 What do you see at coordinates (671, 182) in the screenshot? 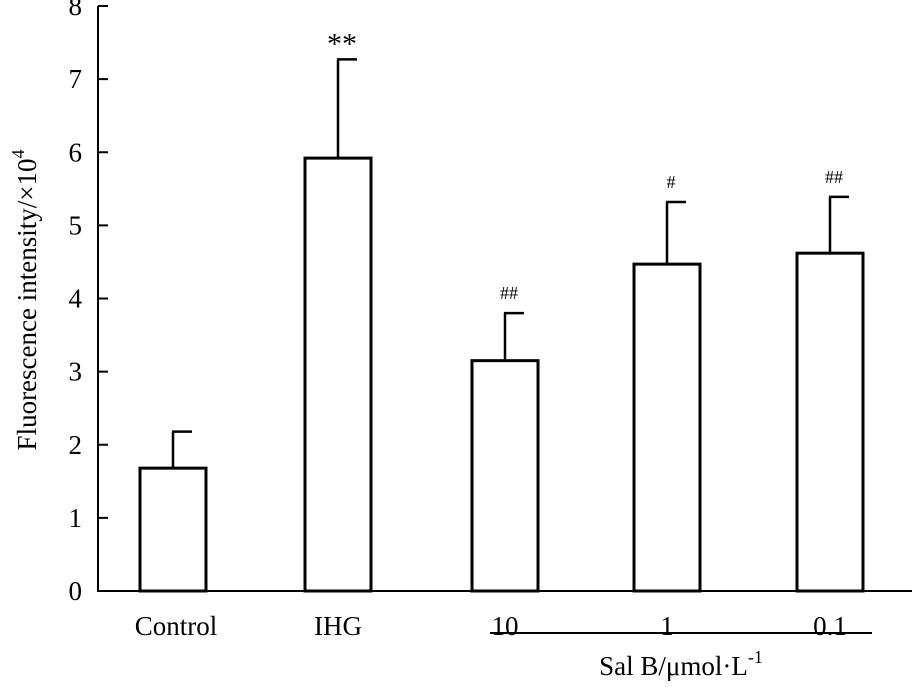
I see `significance-label: #` at bounding box center [671, 182].